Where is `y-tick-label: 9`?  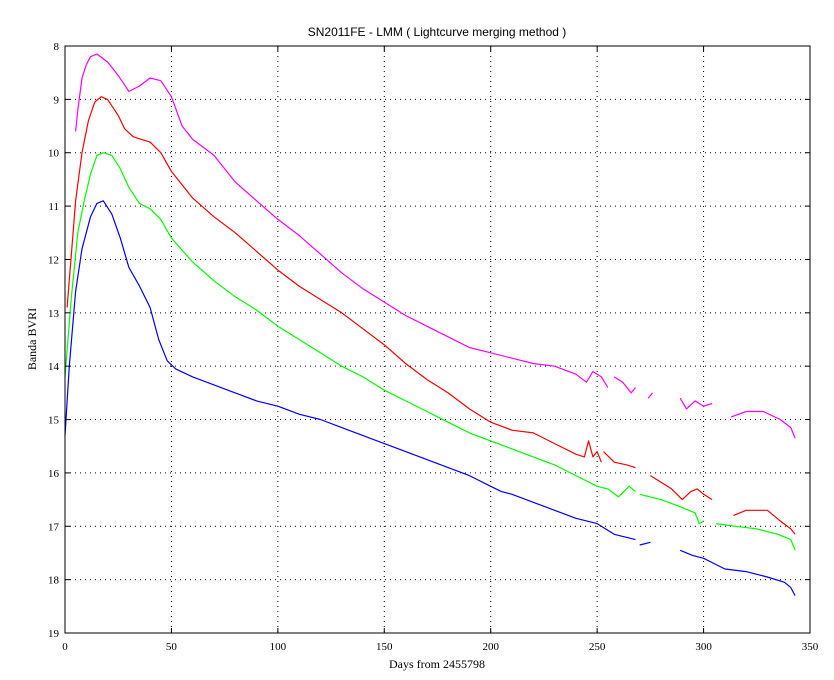 y-tick-label: 9 is located at coordinates (57, 100).